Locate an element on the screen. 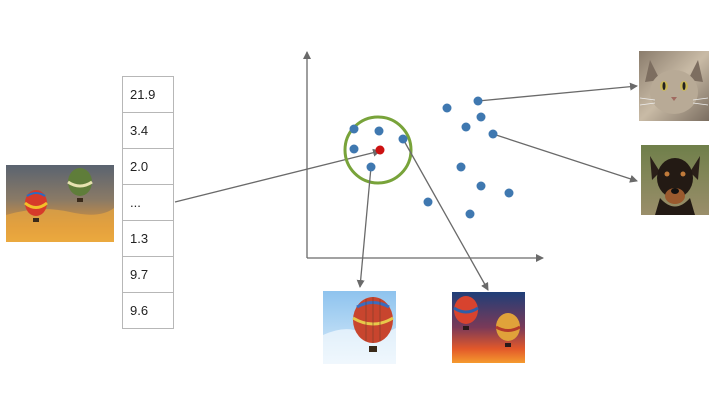 The image size is (720, 400). cat-arrow is located at coordinates (557, 92).